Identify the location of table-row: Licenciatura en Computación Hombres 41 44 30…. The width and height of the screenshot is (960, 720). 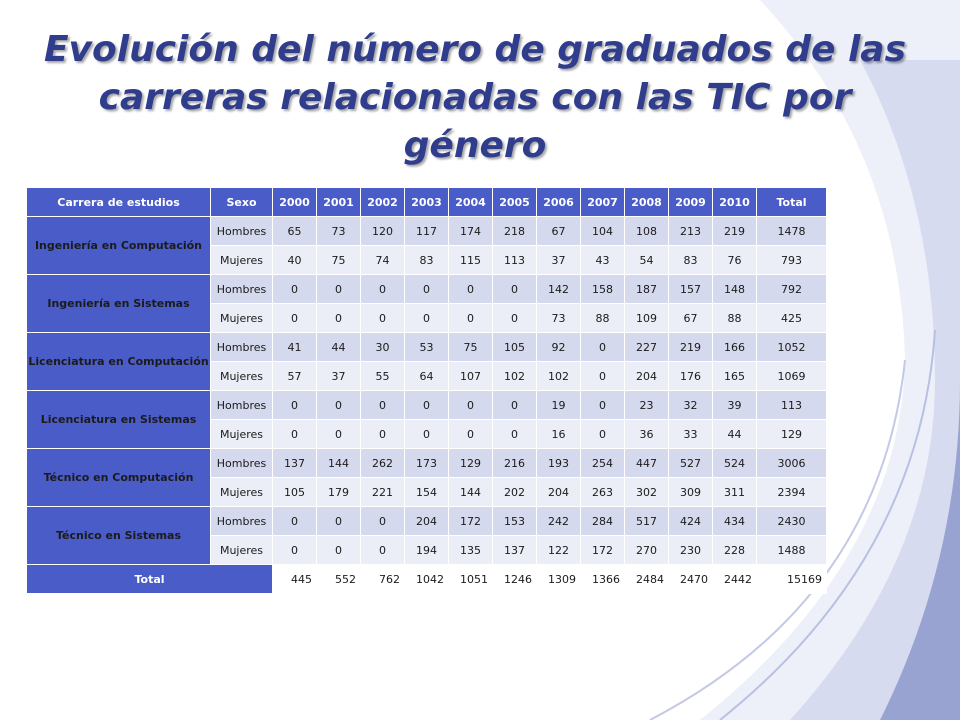
(426, 361).